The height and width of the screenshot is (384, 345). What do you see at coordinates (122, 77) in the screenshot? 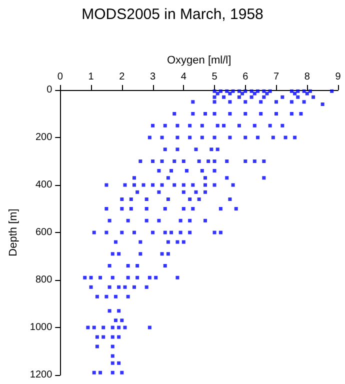
I see `x-tick-label: 2` at bounding box center [122, 77].